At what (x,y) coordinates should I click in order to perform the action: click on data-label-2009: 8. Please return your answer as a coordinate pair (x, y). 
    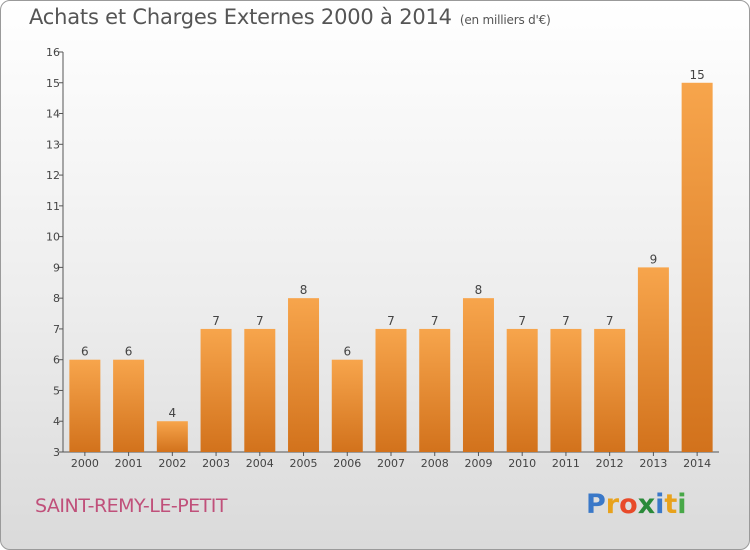
    Looking at the image, I should click on (479, 290).